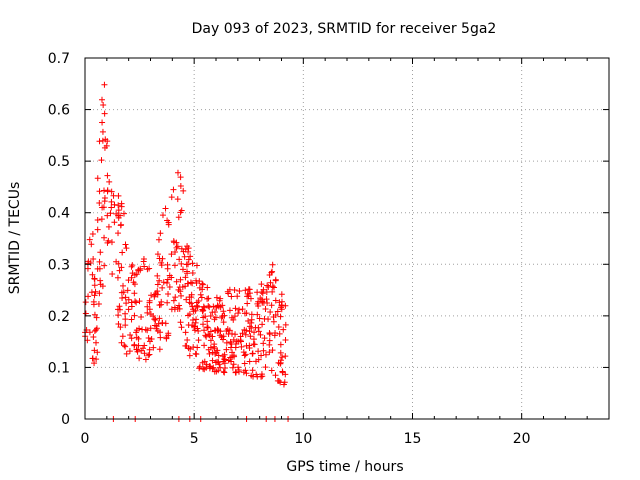  Describe the element at coordinates (59, 162) in the screenshot. I see `y-tick-label: 0.5` at that location.